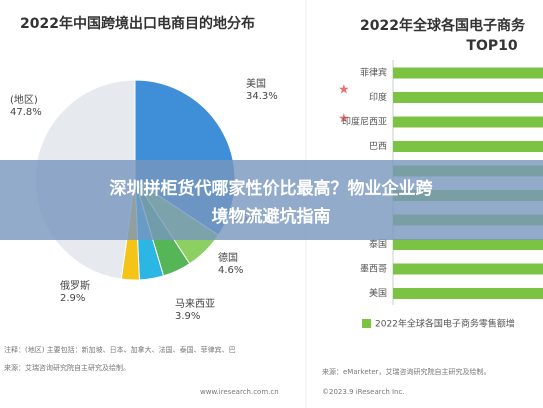  I want to click on pie-title: 2022年中国跨境出口电商目的地分布, so click(137, 23).